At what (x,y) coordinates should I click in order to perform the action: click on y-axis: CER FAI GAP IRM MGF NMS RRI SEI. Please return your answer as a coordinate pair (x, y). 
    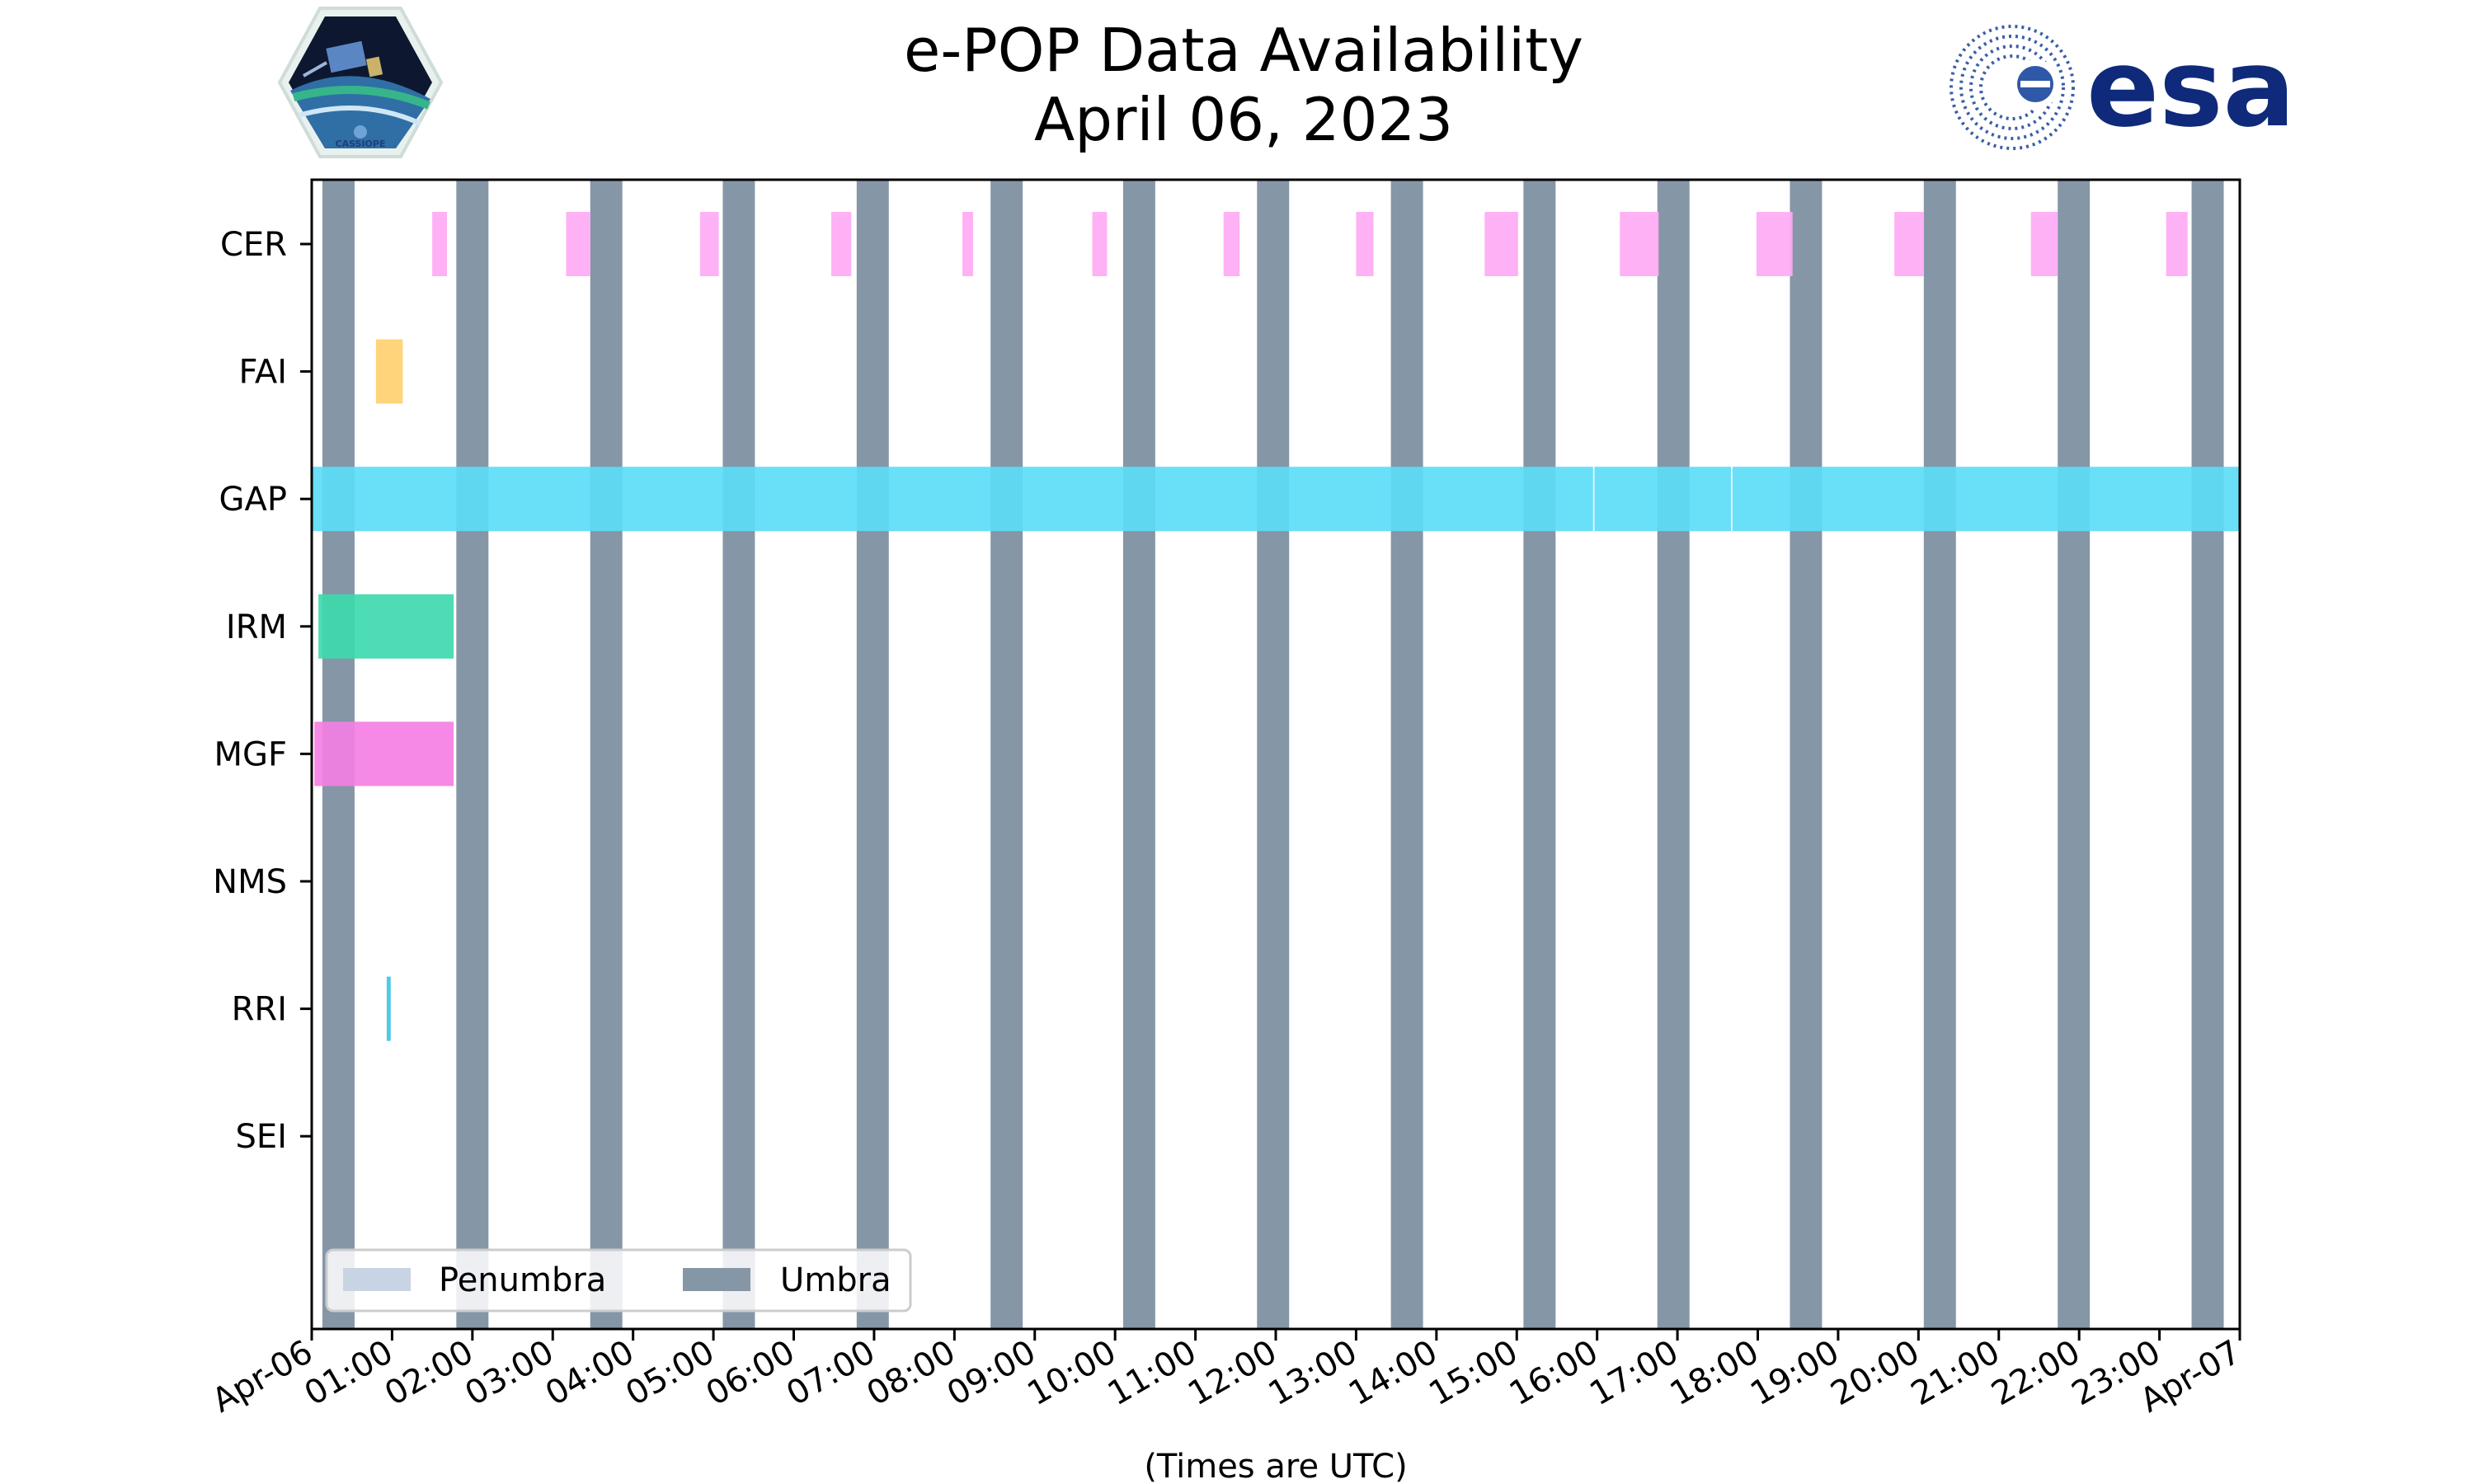
    Looking at the image, I should click on (262, 691).